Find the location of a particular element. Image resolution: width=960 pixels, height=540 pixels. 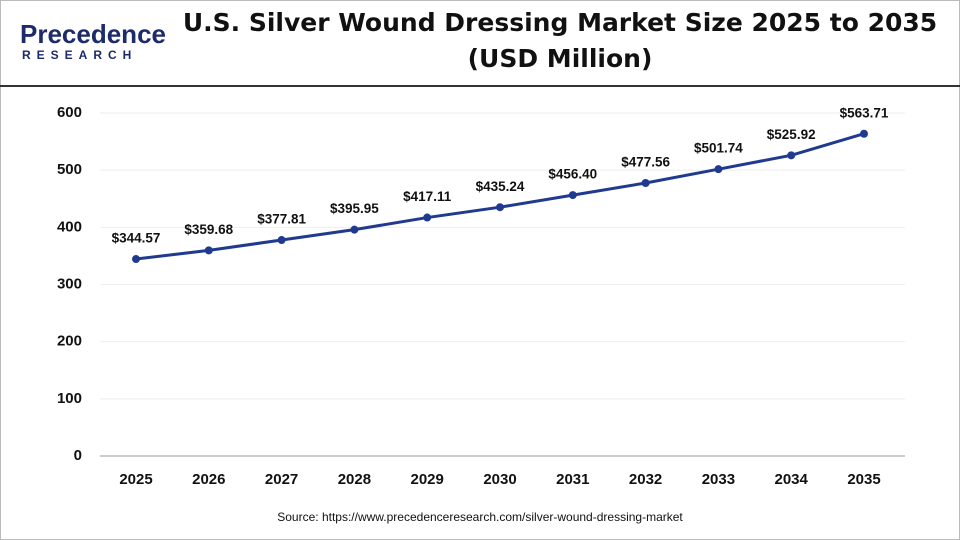

value-label: $477.56 is located at coordinates (645, 162).